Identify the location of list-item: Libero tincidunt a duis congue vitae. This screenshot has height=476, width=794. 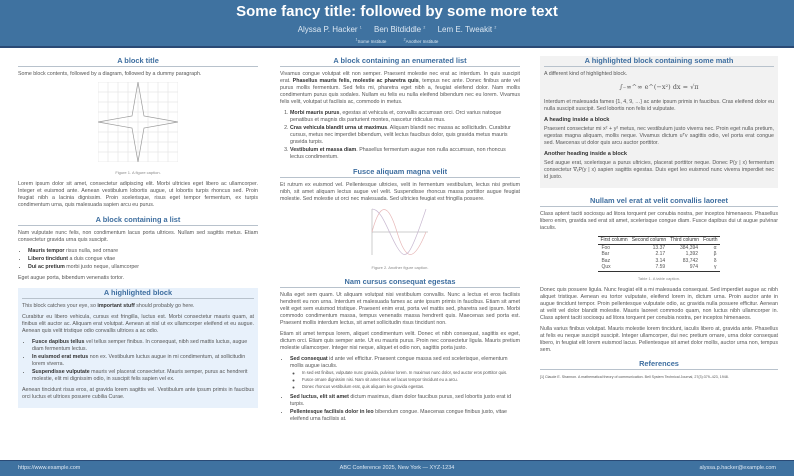
(143, 259).